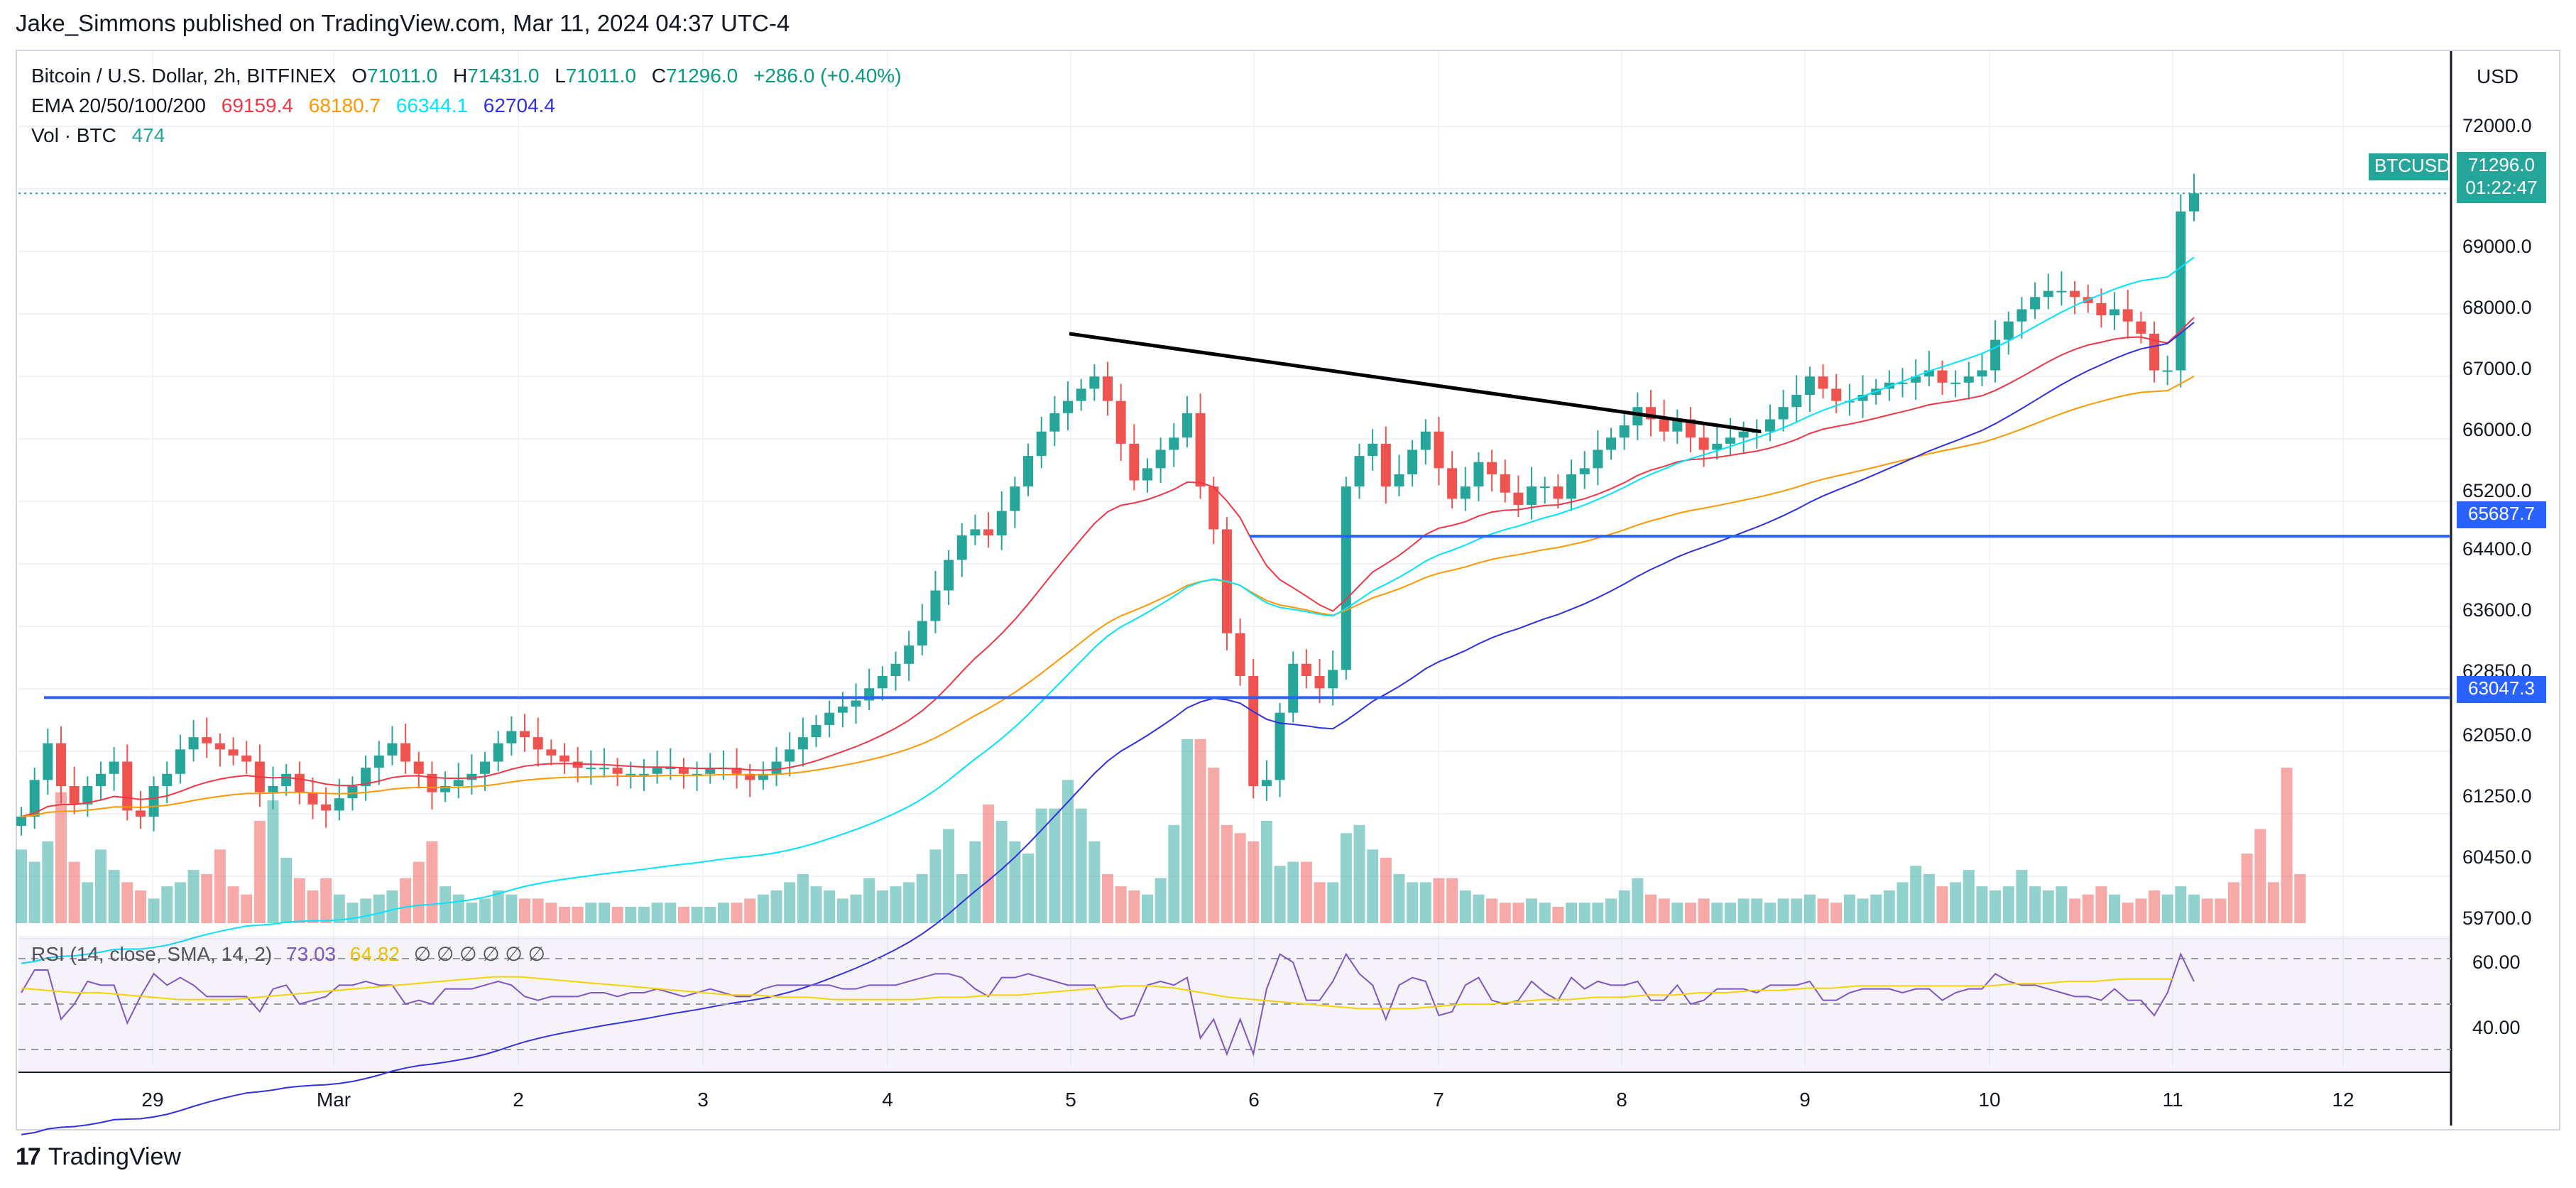 The image size is (2576, 1188). What do you see at coordinates (2498, 76) in the screenshot?
I see `currency-label: USD` at bounding box center [2498, 76].